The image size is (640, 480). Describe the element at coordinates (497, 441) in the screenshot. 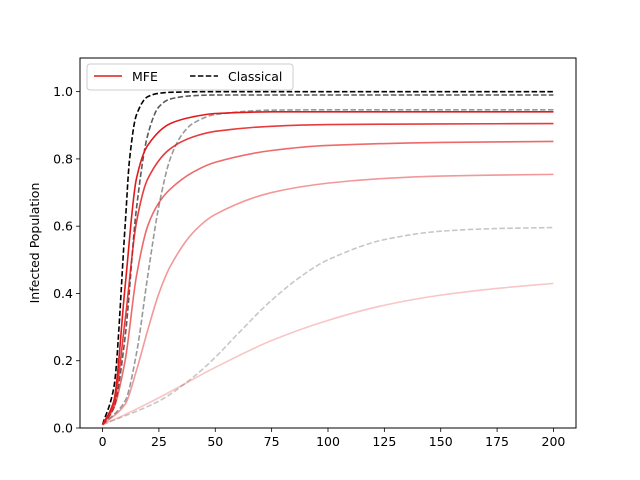

I see `x-tick-label: 175` at that location.